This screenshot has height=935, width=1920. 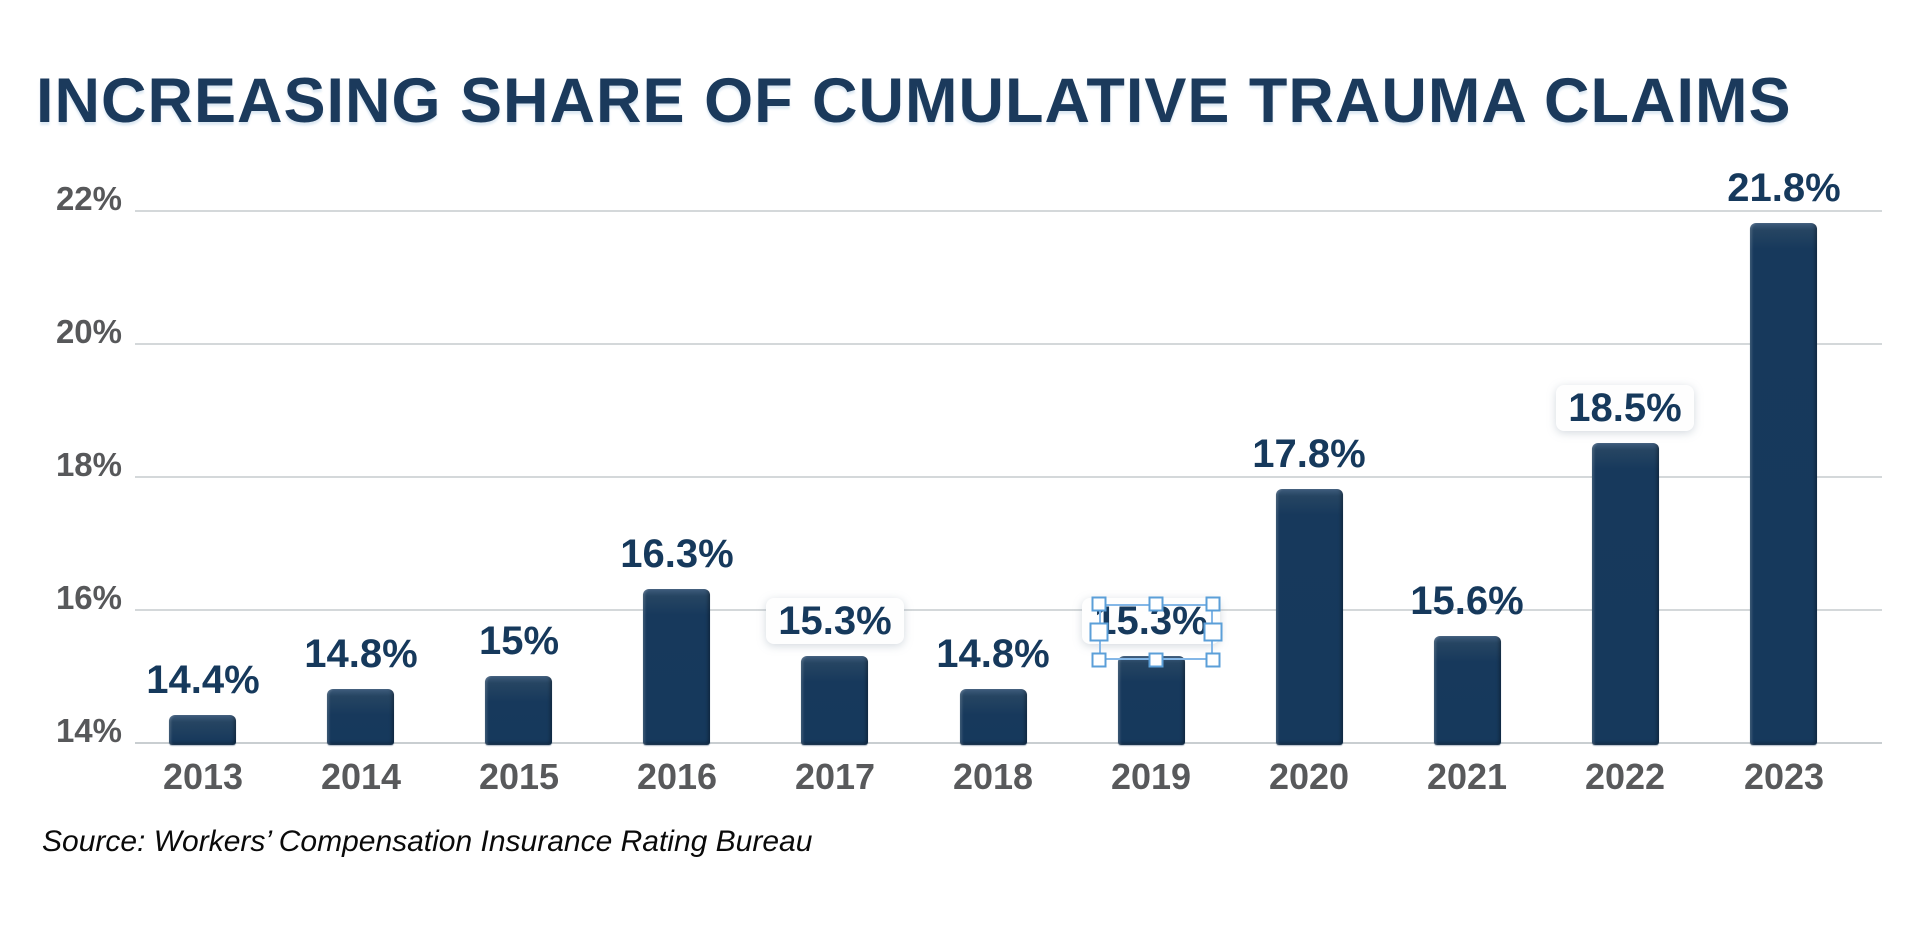 What do you see at coordinates (1008, 610) in the screenshot?
I see `gridline-16pct` at bounding box center [1008, 610].